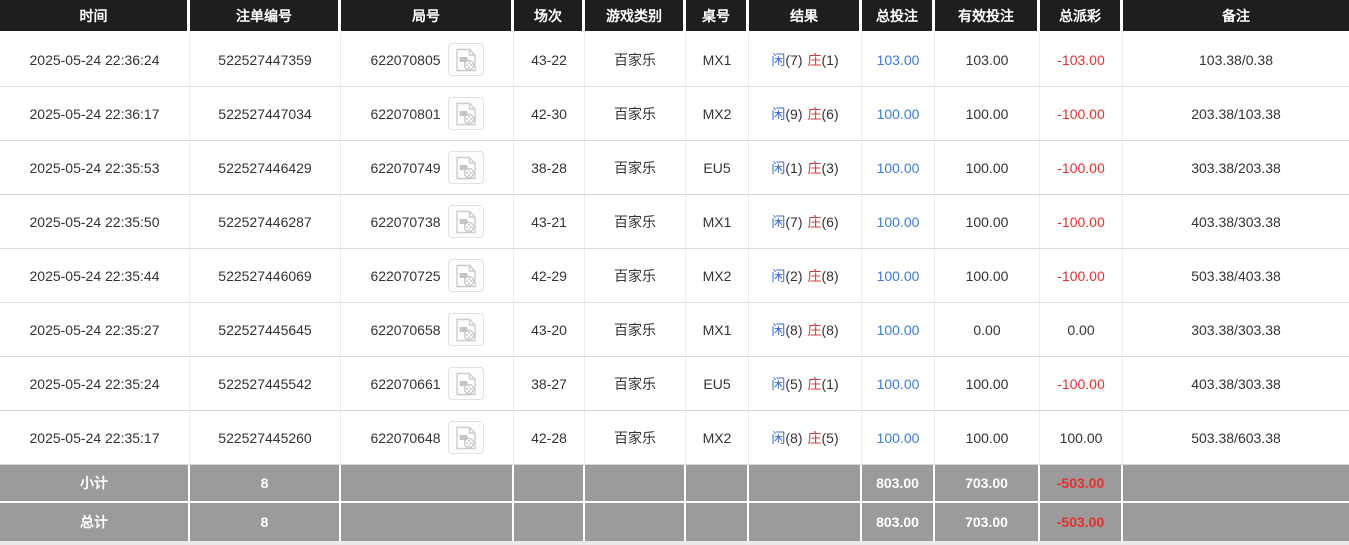 Image resolution: width=1349 pixels, height=545 pixels. I want to click on session: 42-28, so click(549, 438).